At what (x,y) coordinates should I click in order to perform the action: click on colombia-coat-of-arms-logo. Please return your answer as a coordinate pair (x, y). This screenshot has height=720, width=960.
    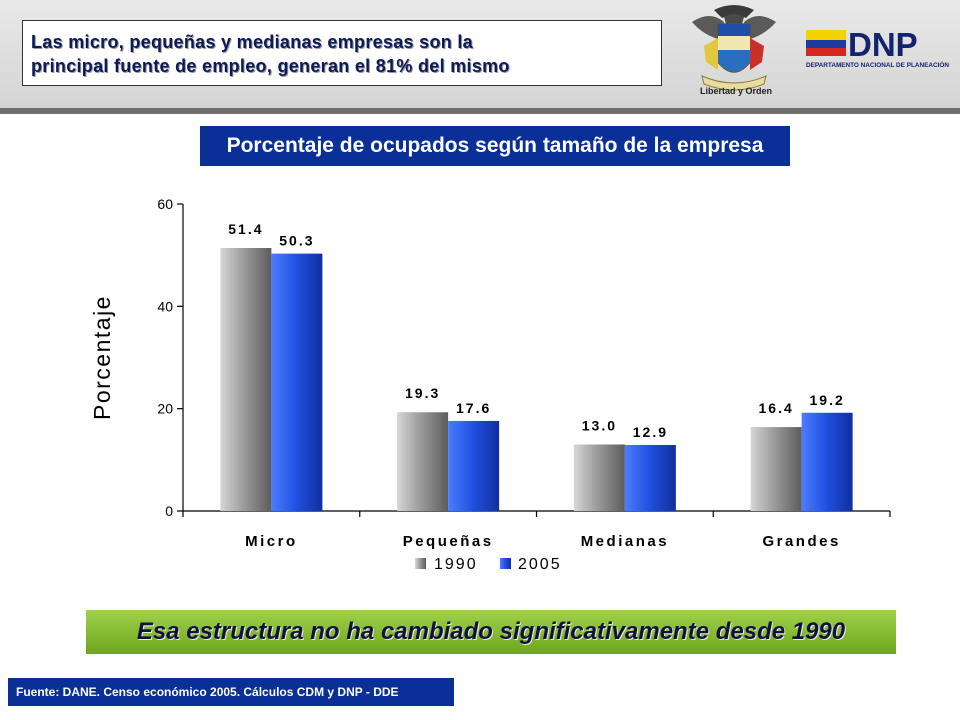
    Looking at the image, I should click on (734, 48).